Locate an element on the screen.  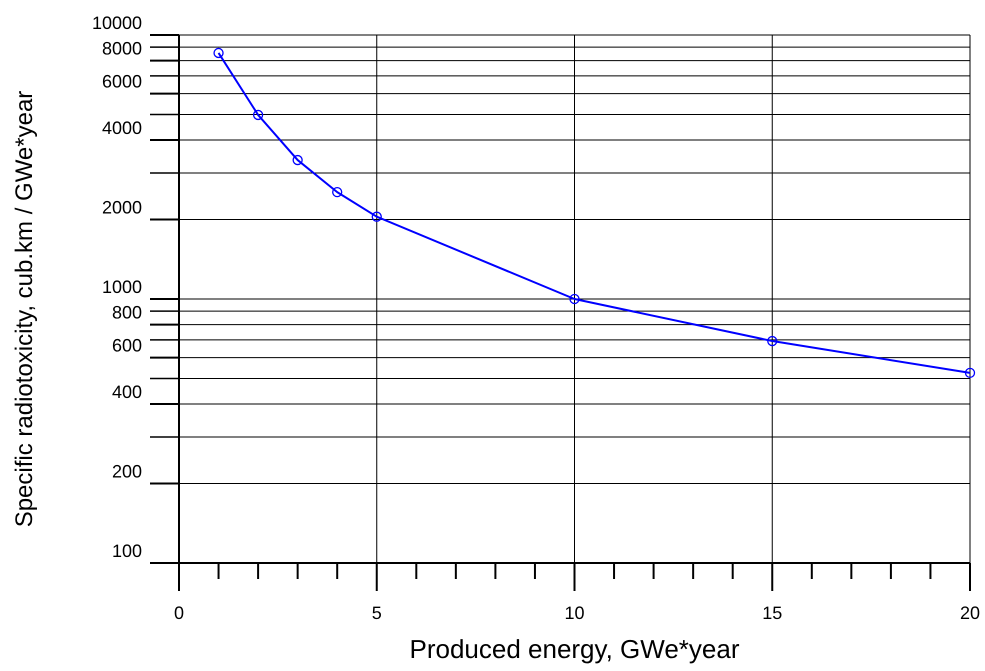
y-tick-label: 1000 is located at coordinates (122, 287).